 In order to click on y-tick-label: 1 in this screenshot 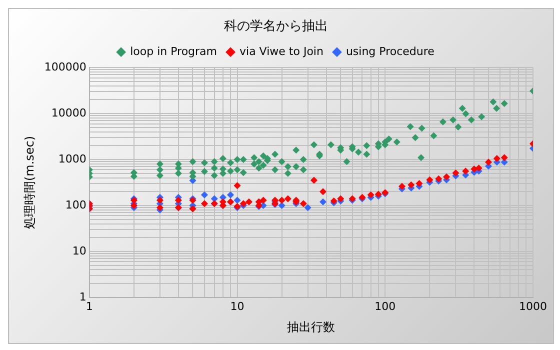, I will do `click(82, 297)`.